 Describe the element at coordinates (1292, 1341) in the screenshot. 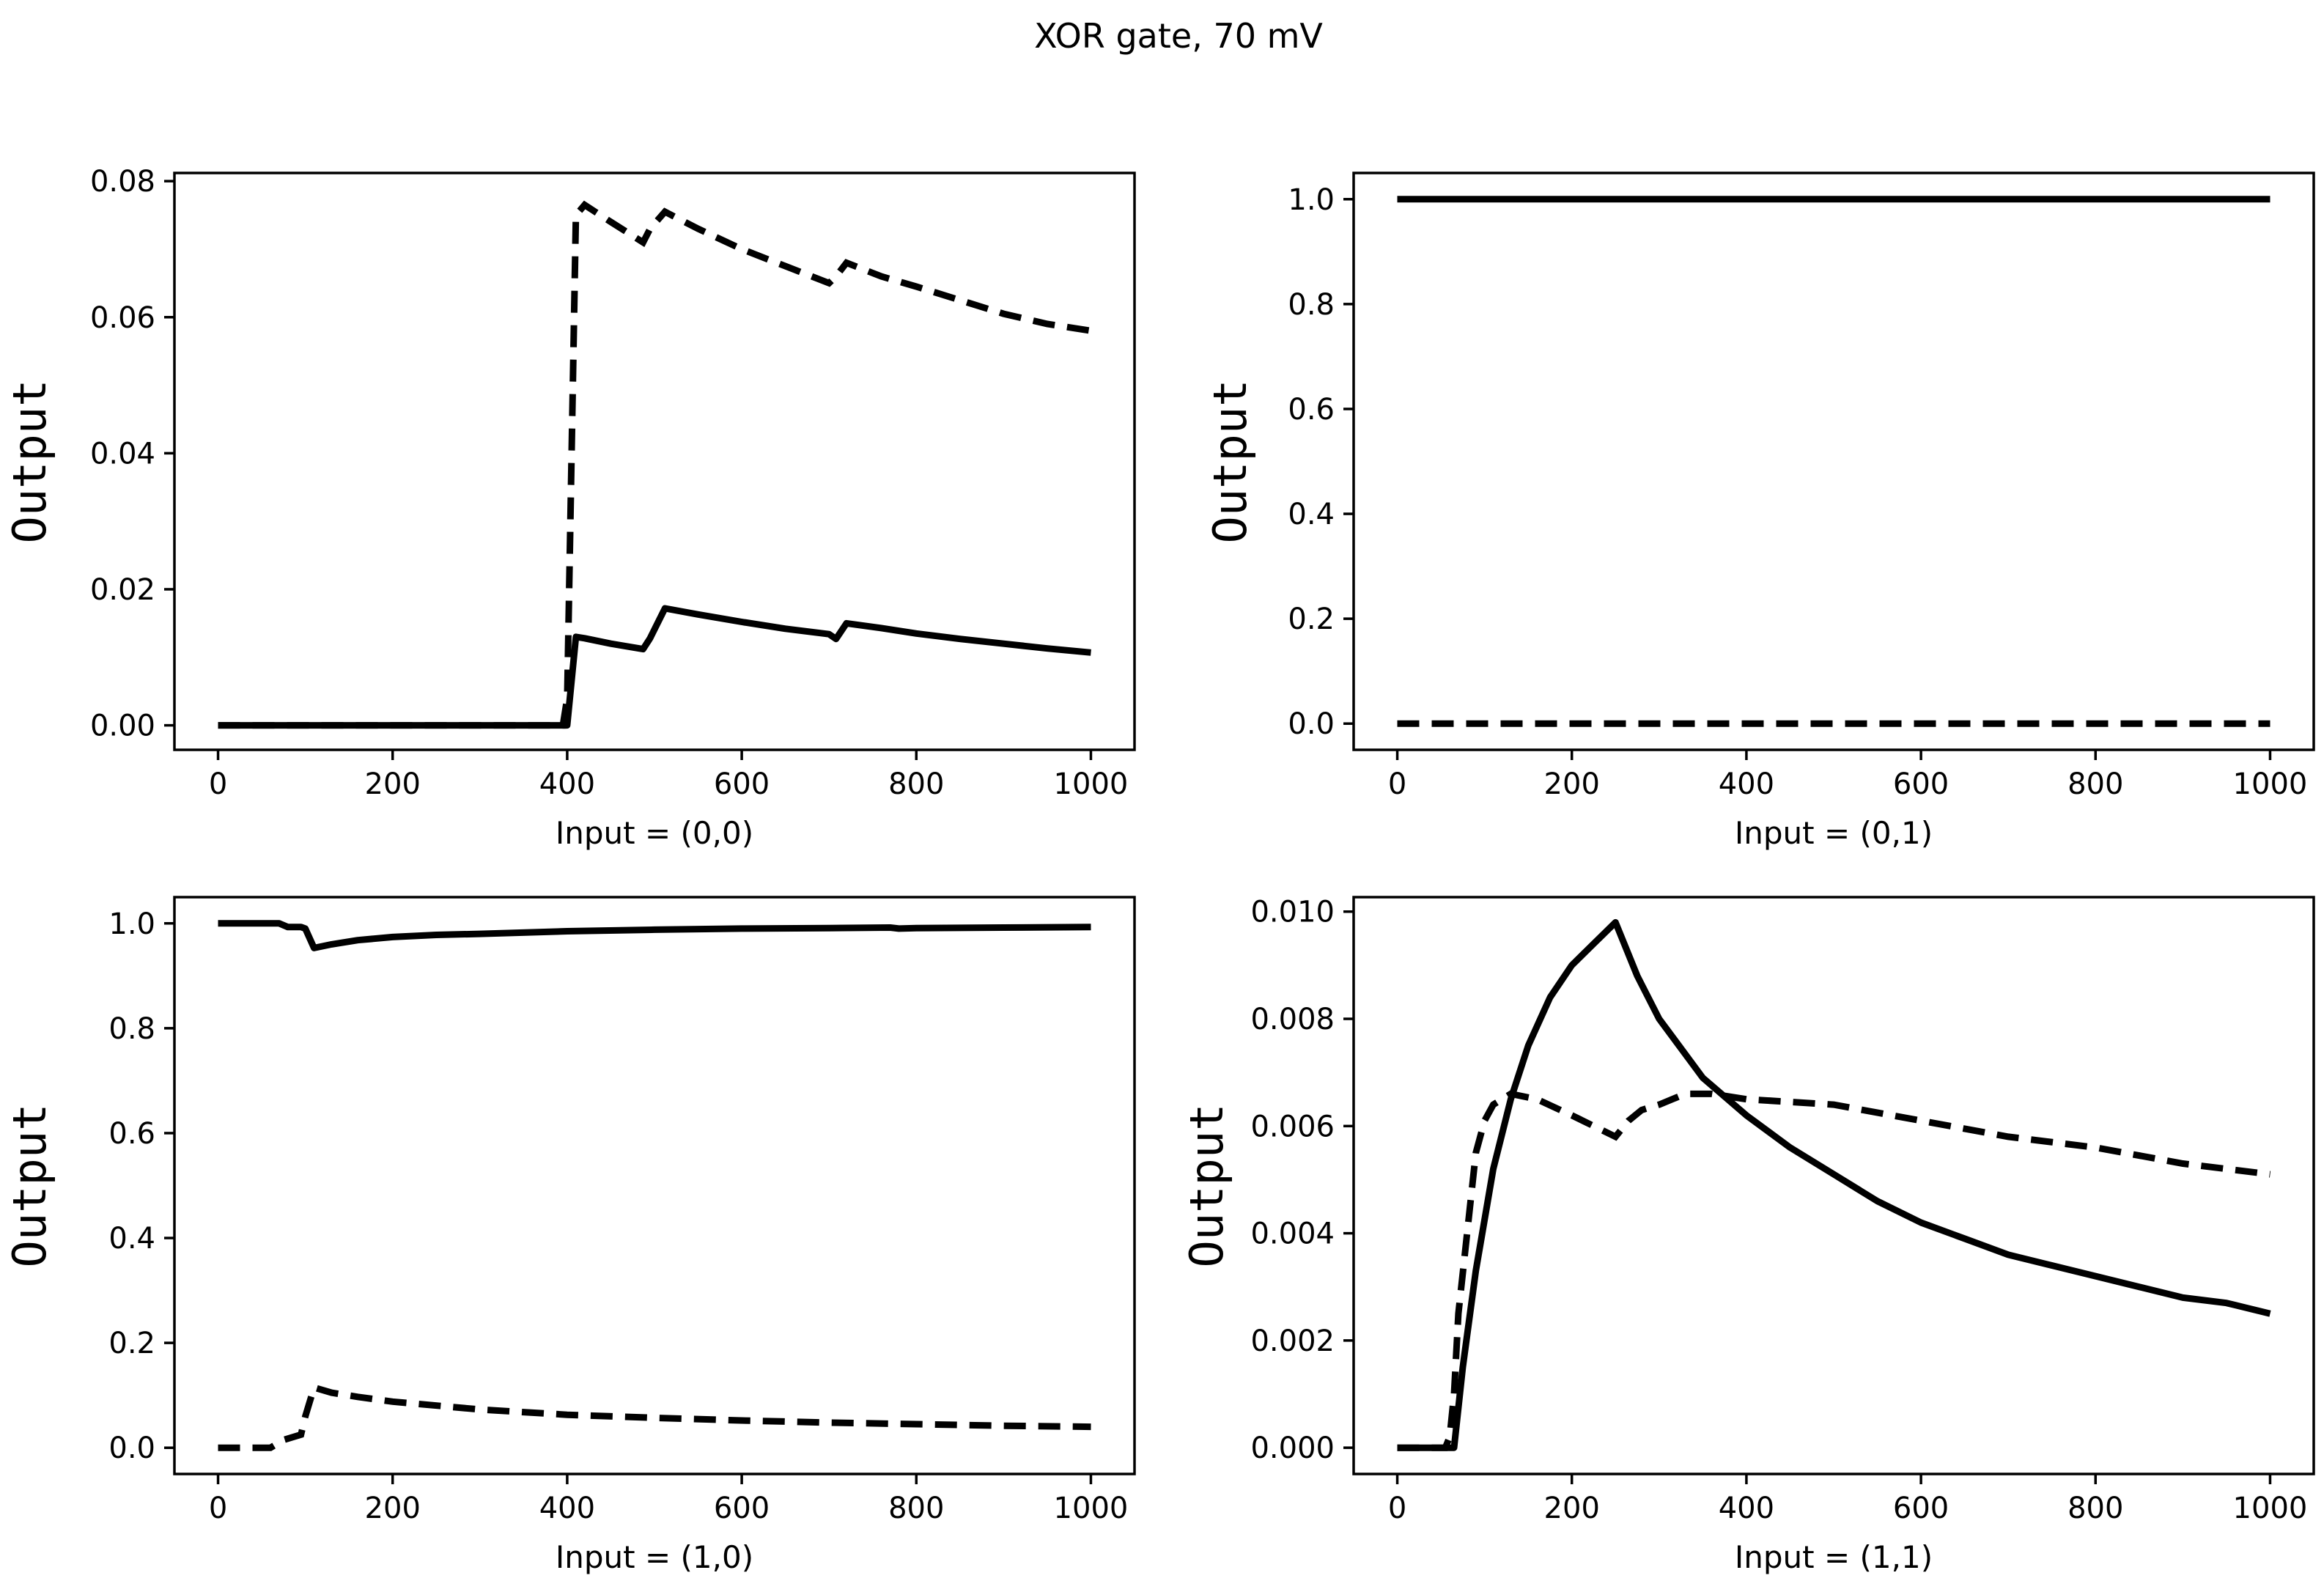

I see `y-tick-label: 0.002` at that location.